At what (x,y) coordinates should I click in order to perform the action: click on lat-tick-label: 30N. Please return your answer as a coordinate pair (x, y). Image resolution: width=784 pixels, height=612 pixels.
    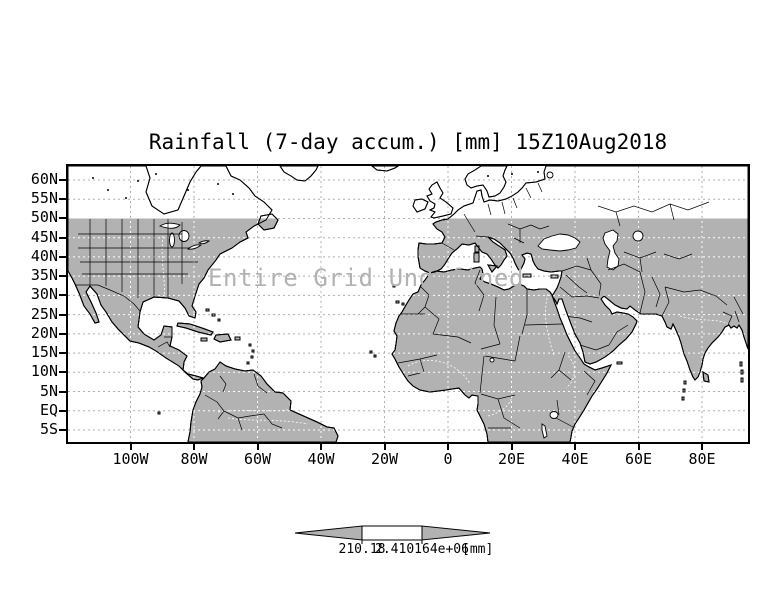
    Looking at the image, I should click on (44, 294).